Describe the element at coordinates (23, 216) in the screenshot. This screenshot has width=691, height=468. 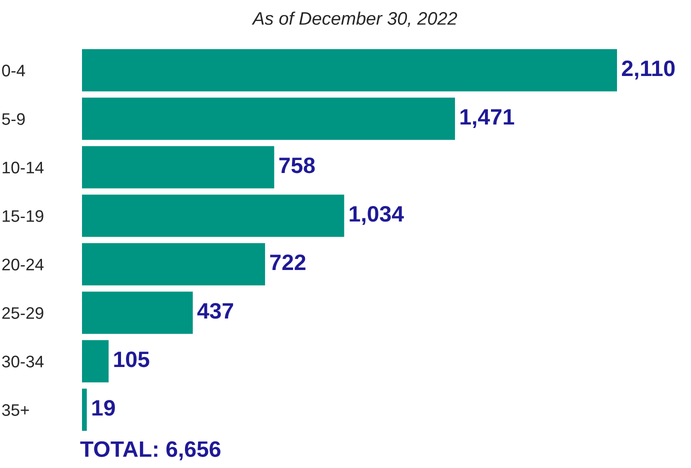
I see `y-tick-label: 15-19` at that location.